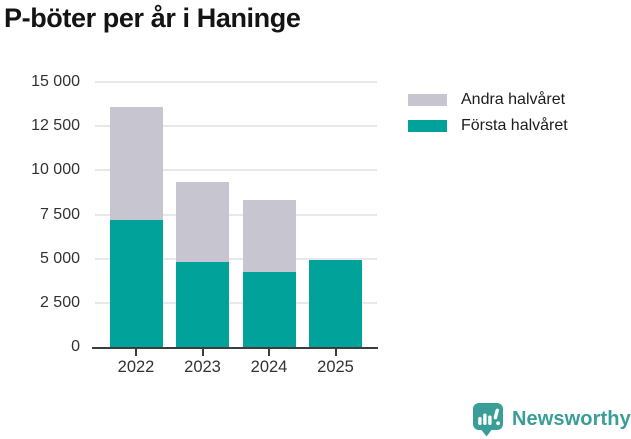  I want to click on x-axis-tick-label: 2022, so click(136, 367).